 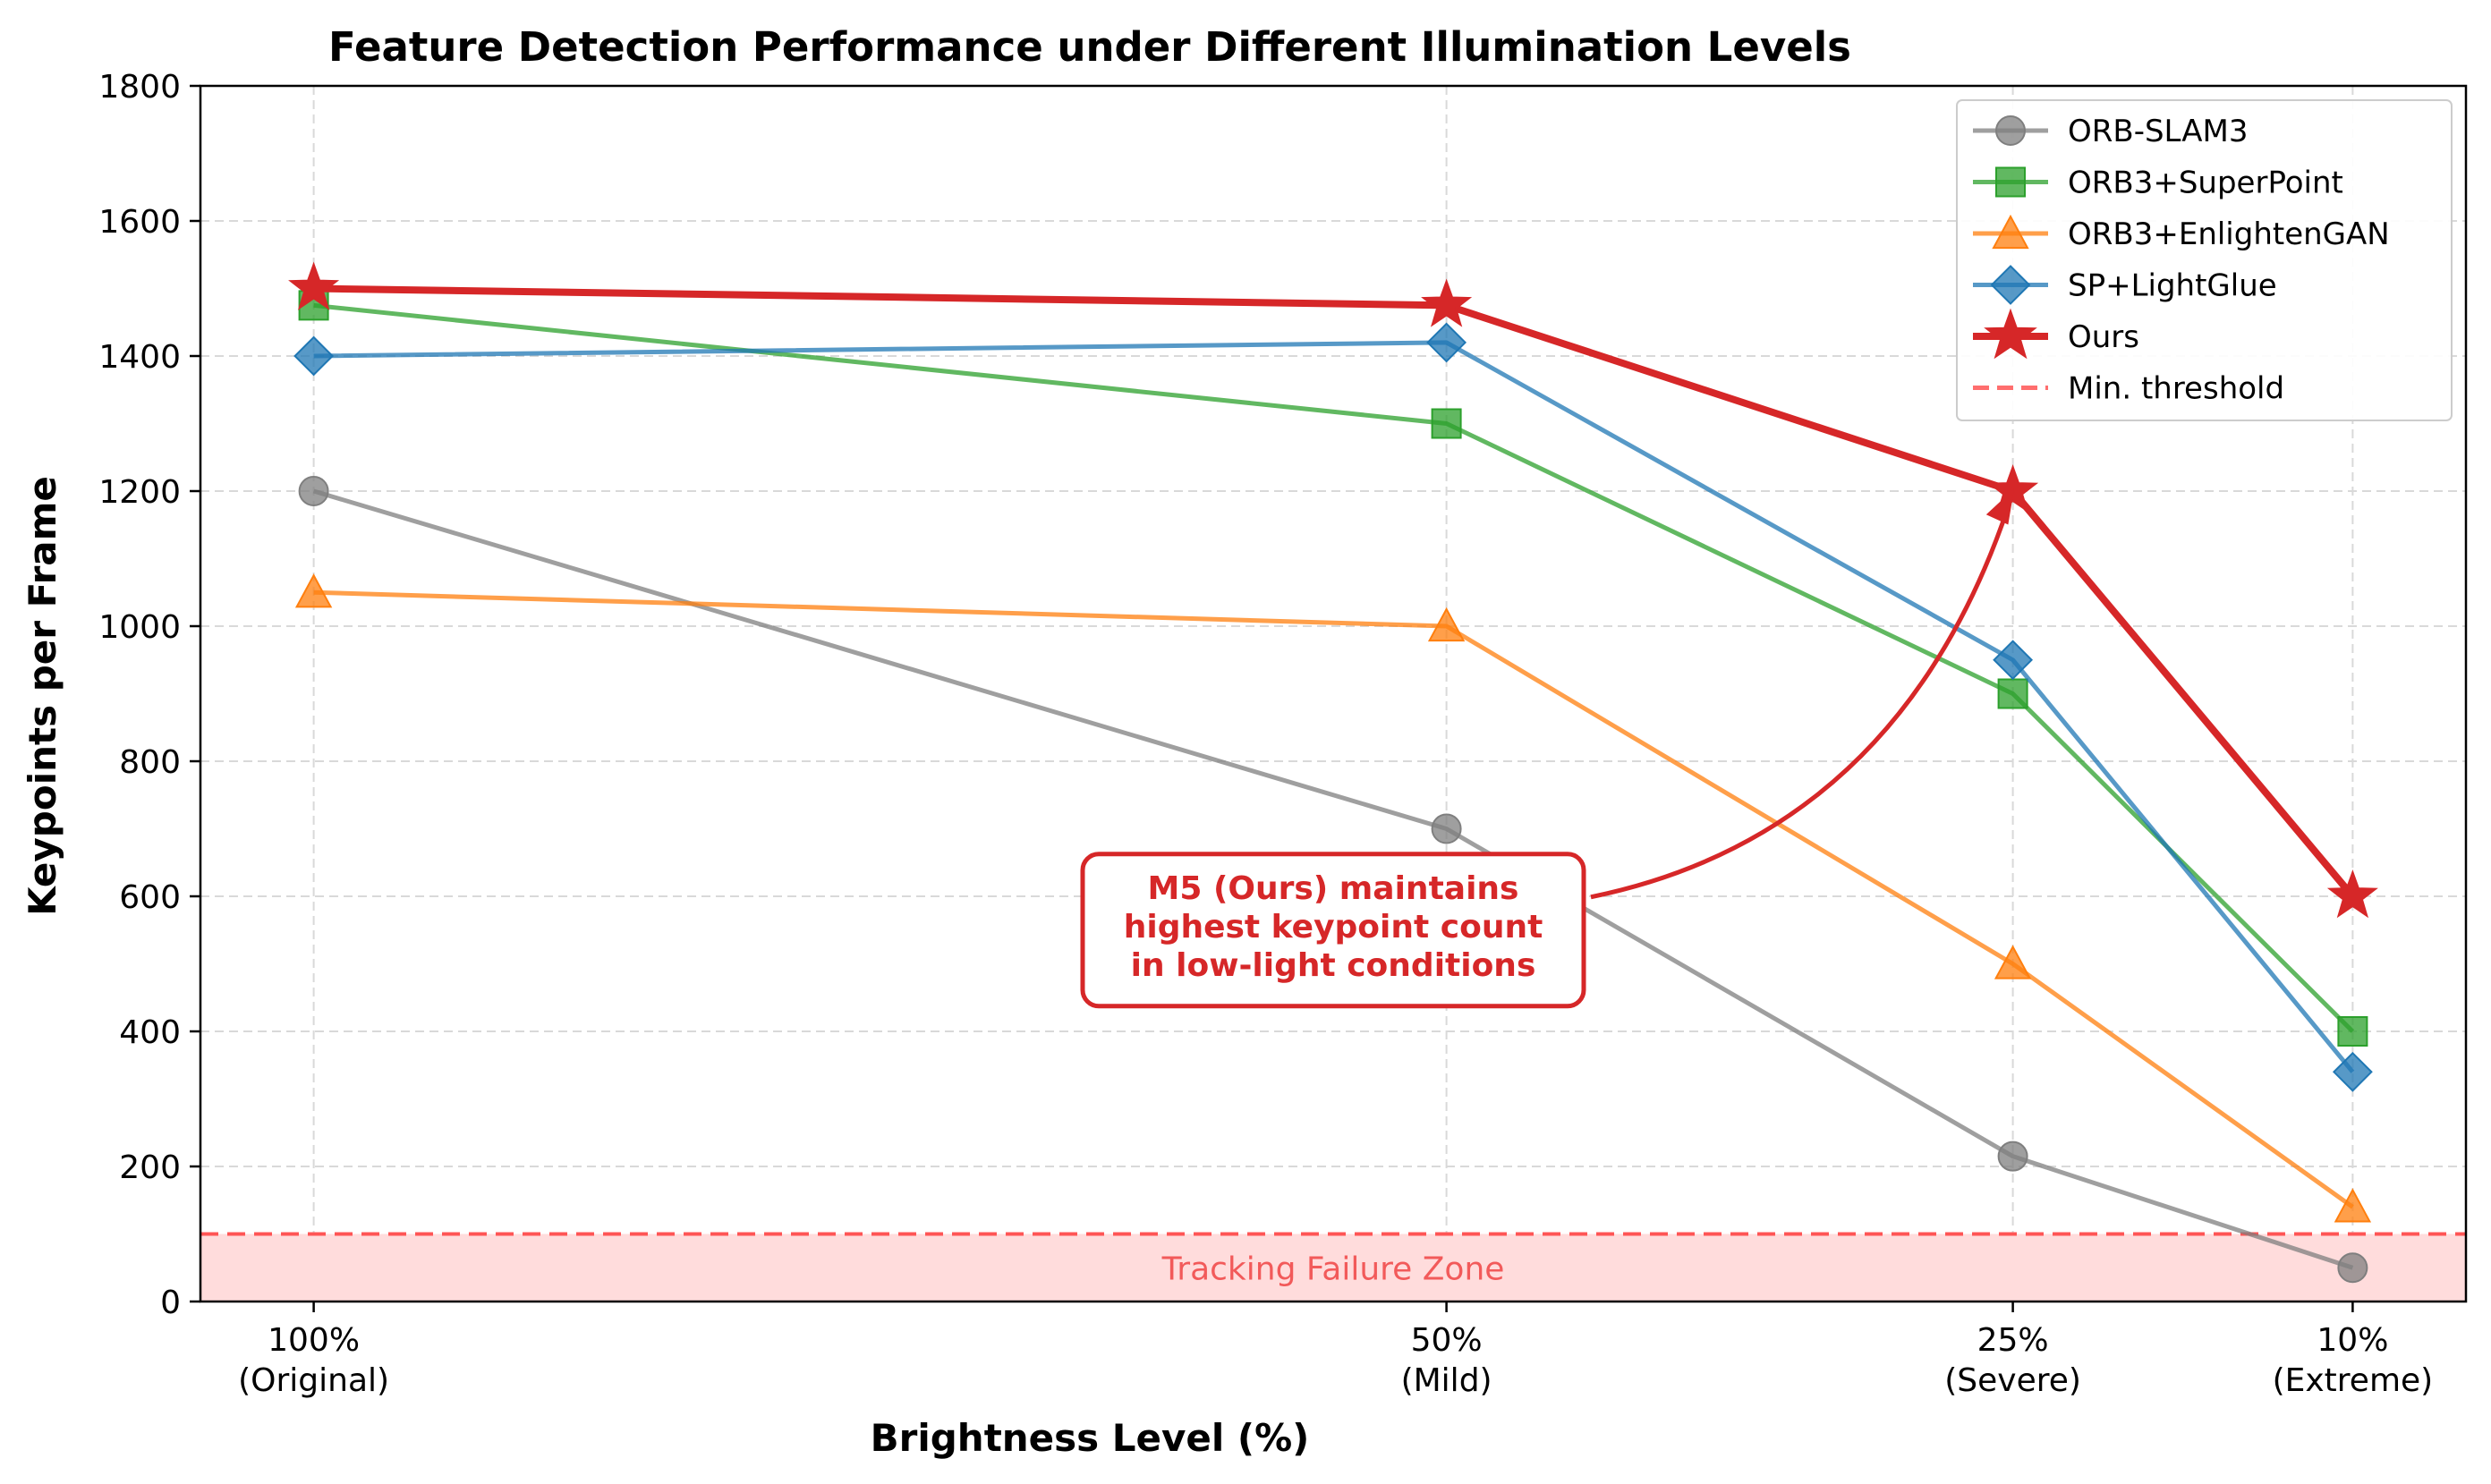 I want to click on failure-zone-label: Tracking Failure Zone, so click(x=1333, y=1269).